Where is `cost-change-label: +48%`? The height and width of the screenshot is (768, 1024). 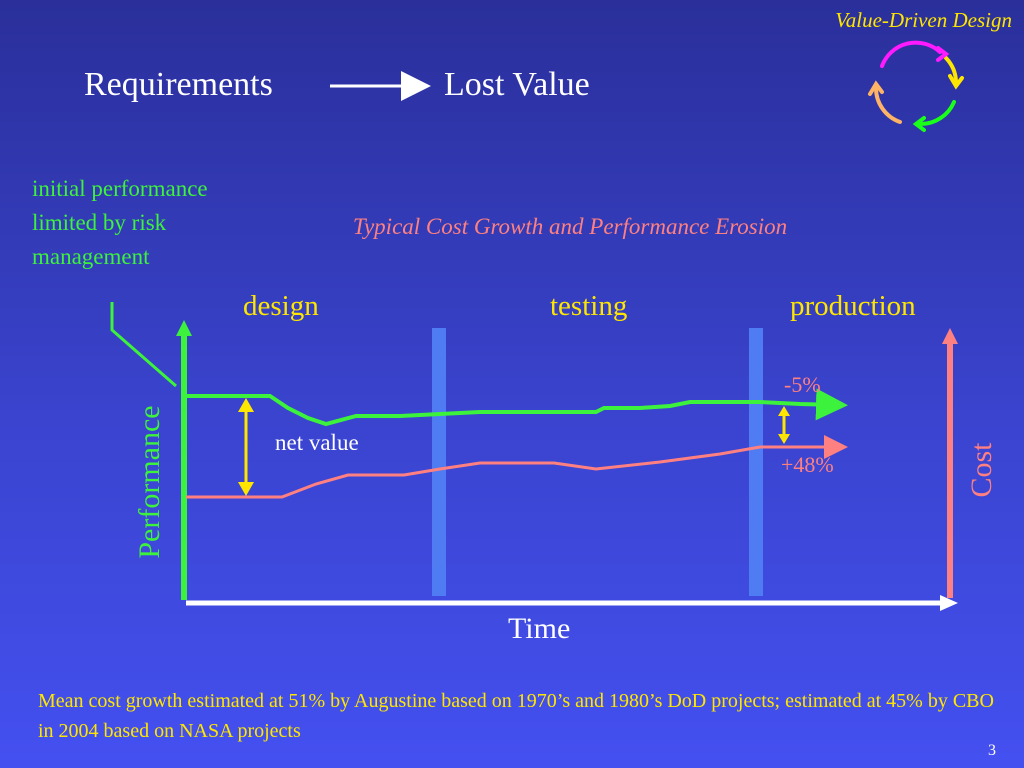 cost-change-label: +48% is located at coordinates (807, 464).